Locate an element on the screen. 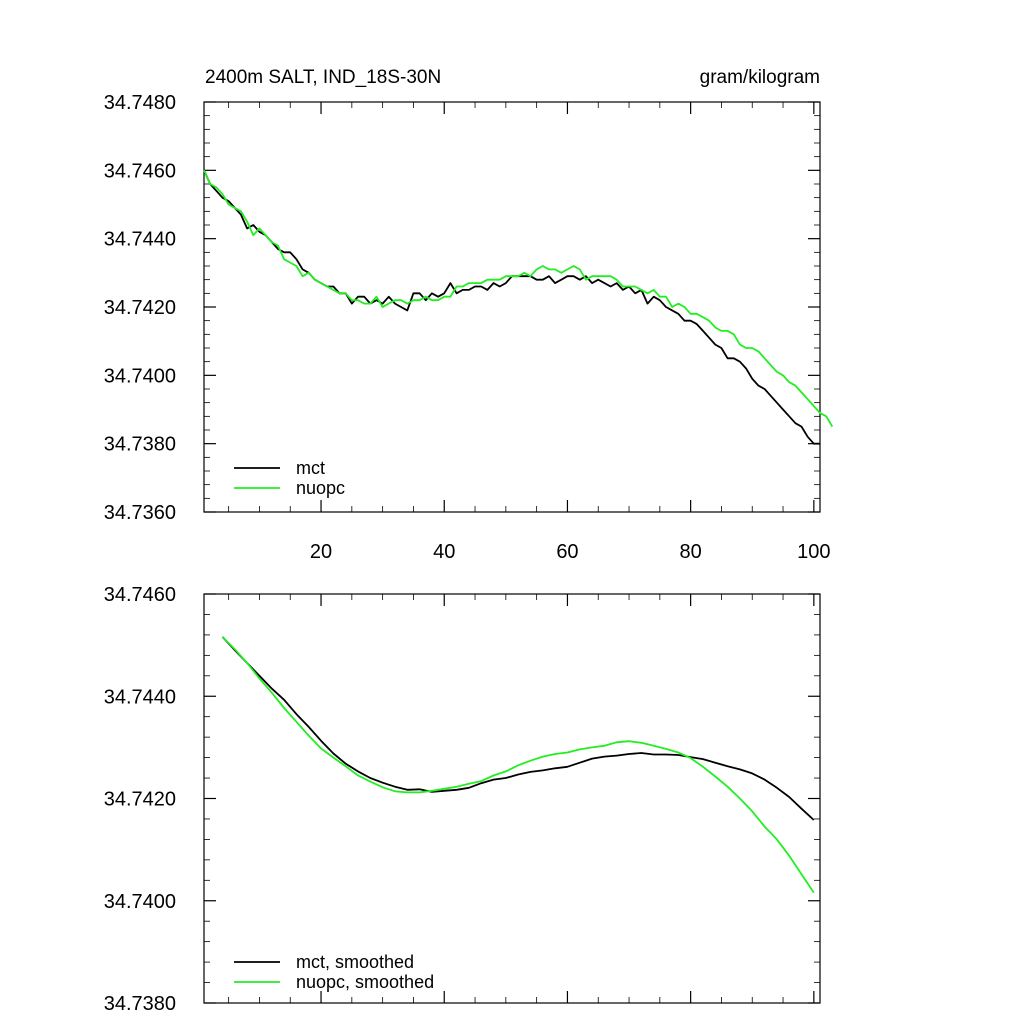 This screenshot has height=1024, width=1024. bottom-series is located at coordinates (518, 765).